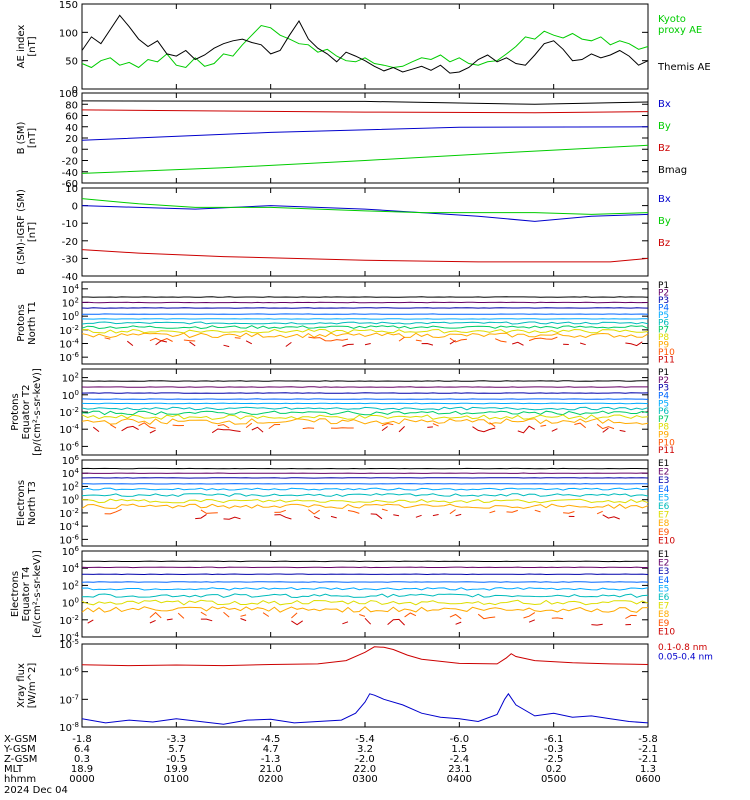  What do you see at coordinates (365, 335) in the screenshot?
I see `flux-line-P9` at bounding box center [365, 335].